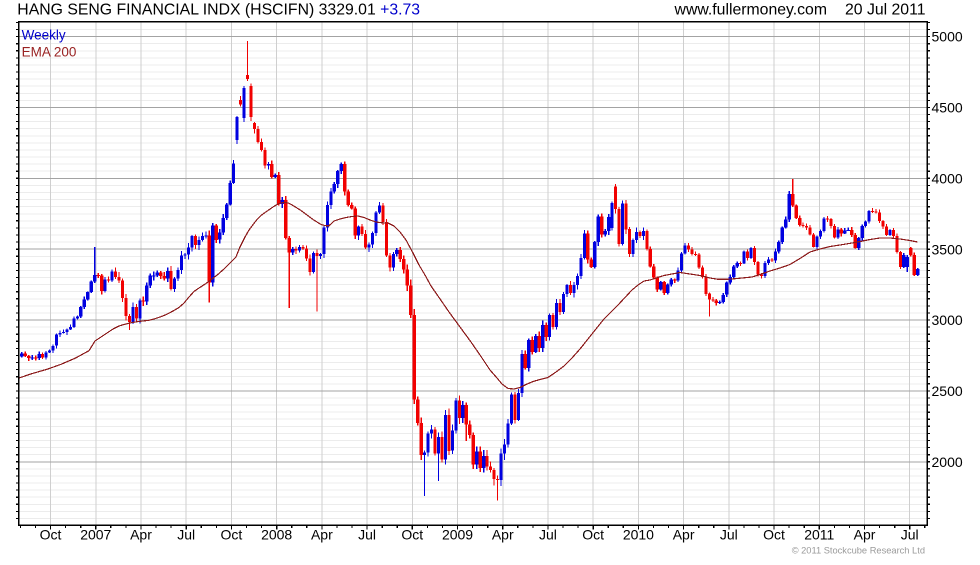 This screenshot has width=980, height=565. I want to click on svg-text: 20 Jul 2011, so click(885, 10).